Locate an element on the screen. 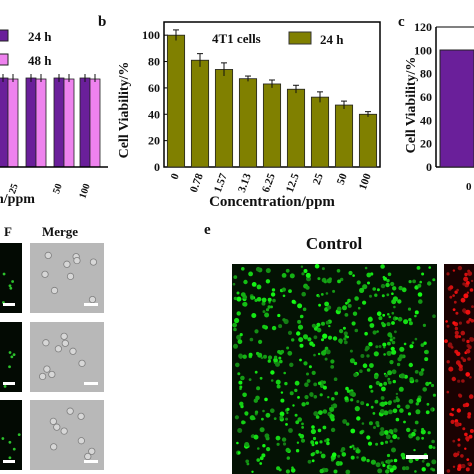 The image size is (474, 474). panel-c-y-tick-label: 40 is located at coordinates (426, 120).